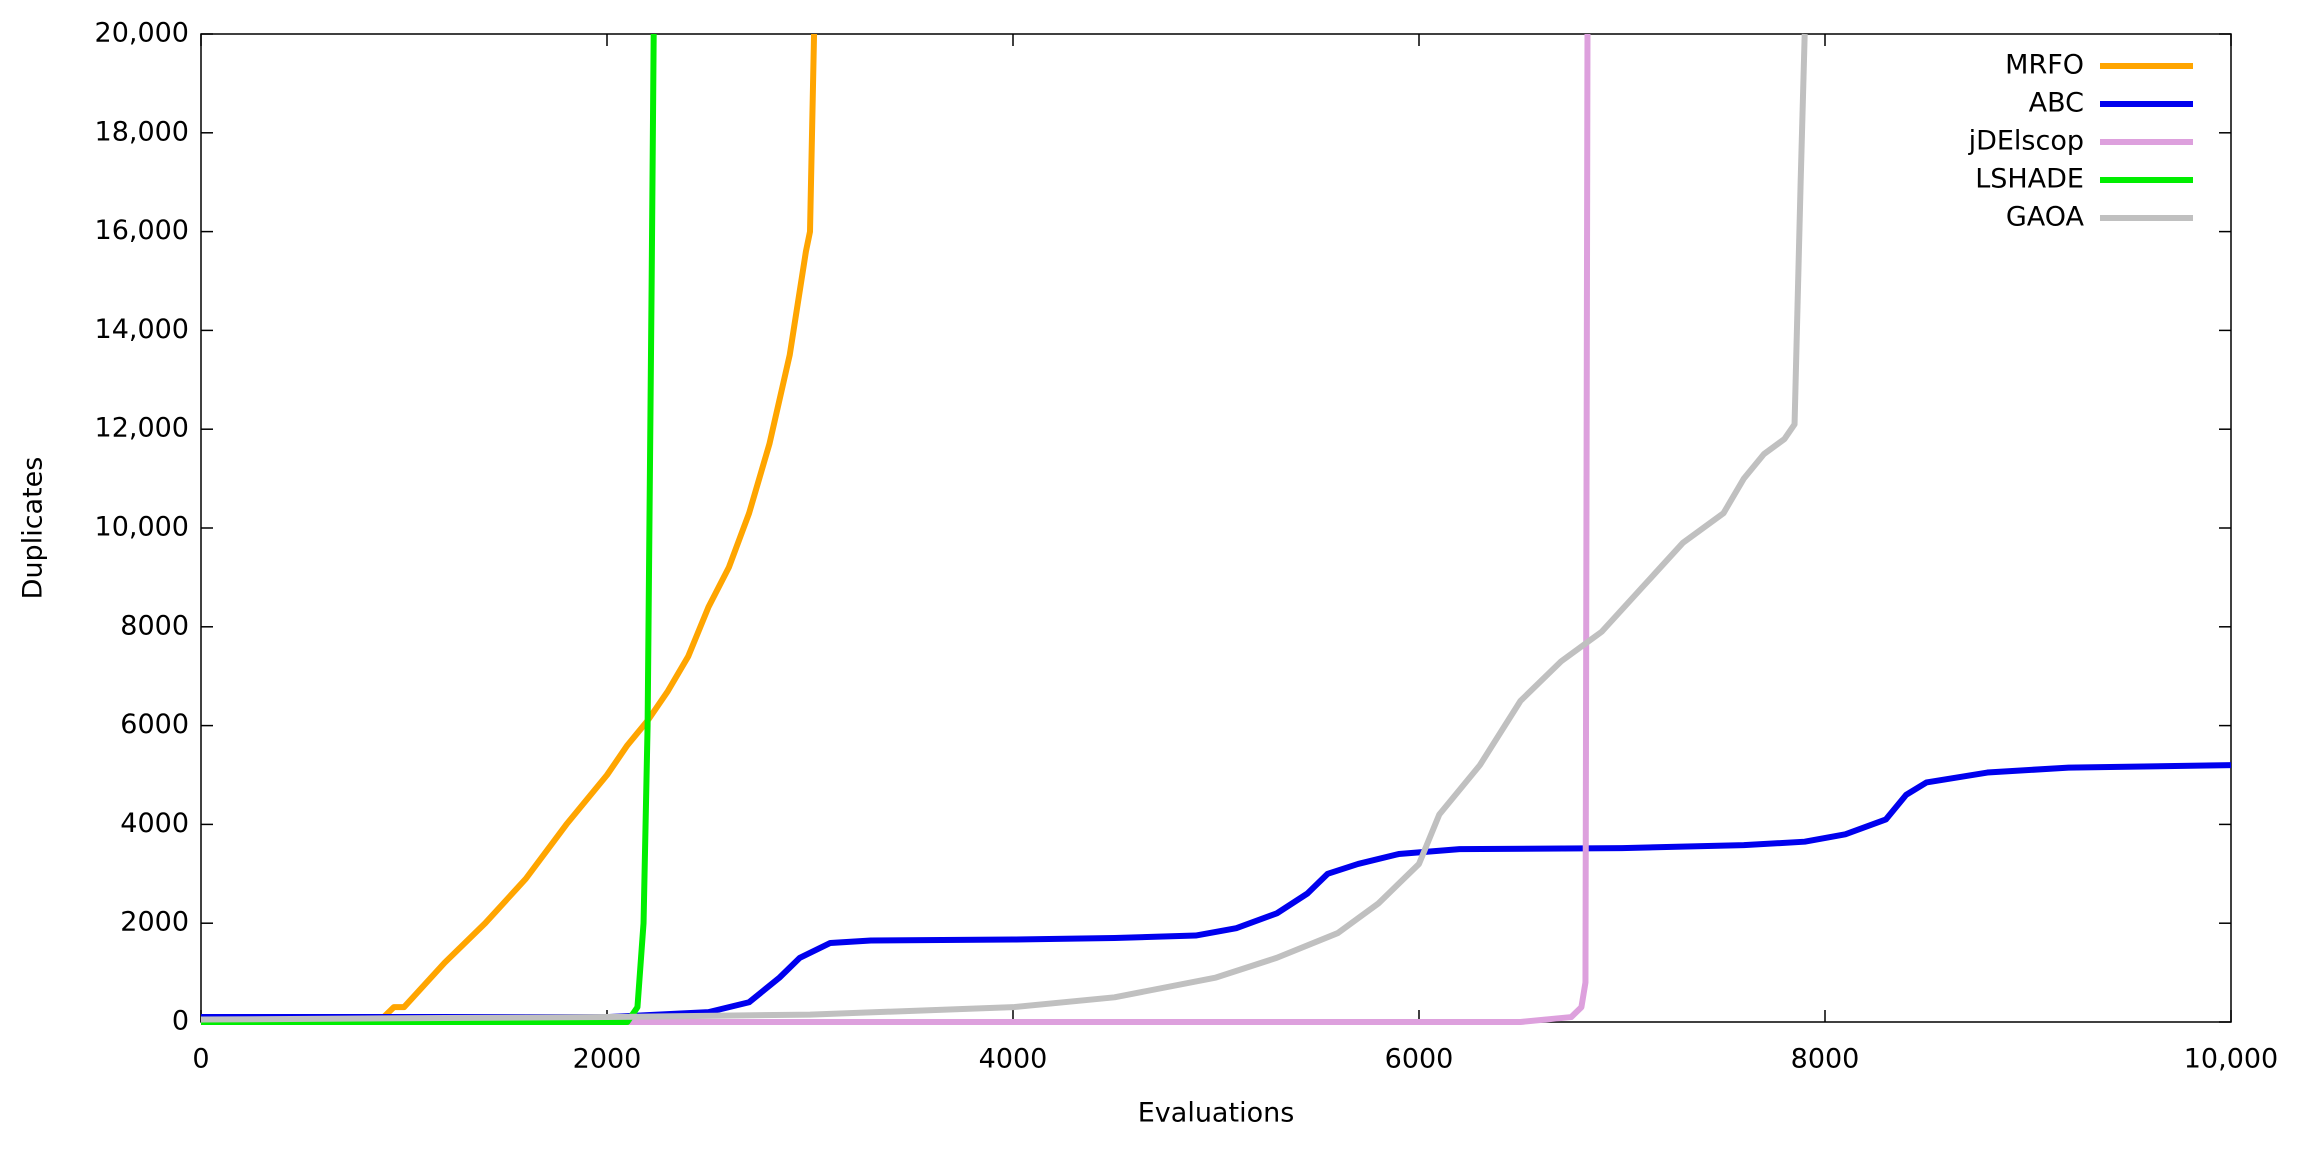 Image resolution: width=2302 pixels, height=1153 pixels. Describe the element at coordinates (2029, 179) in the screenshot. I see `legend-label: LSHADE` at that location.